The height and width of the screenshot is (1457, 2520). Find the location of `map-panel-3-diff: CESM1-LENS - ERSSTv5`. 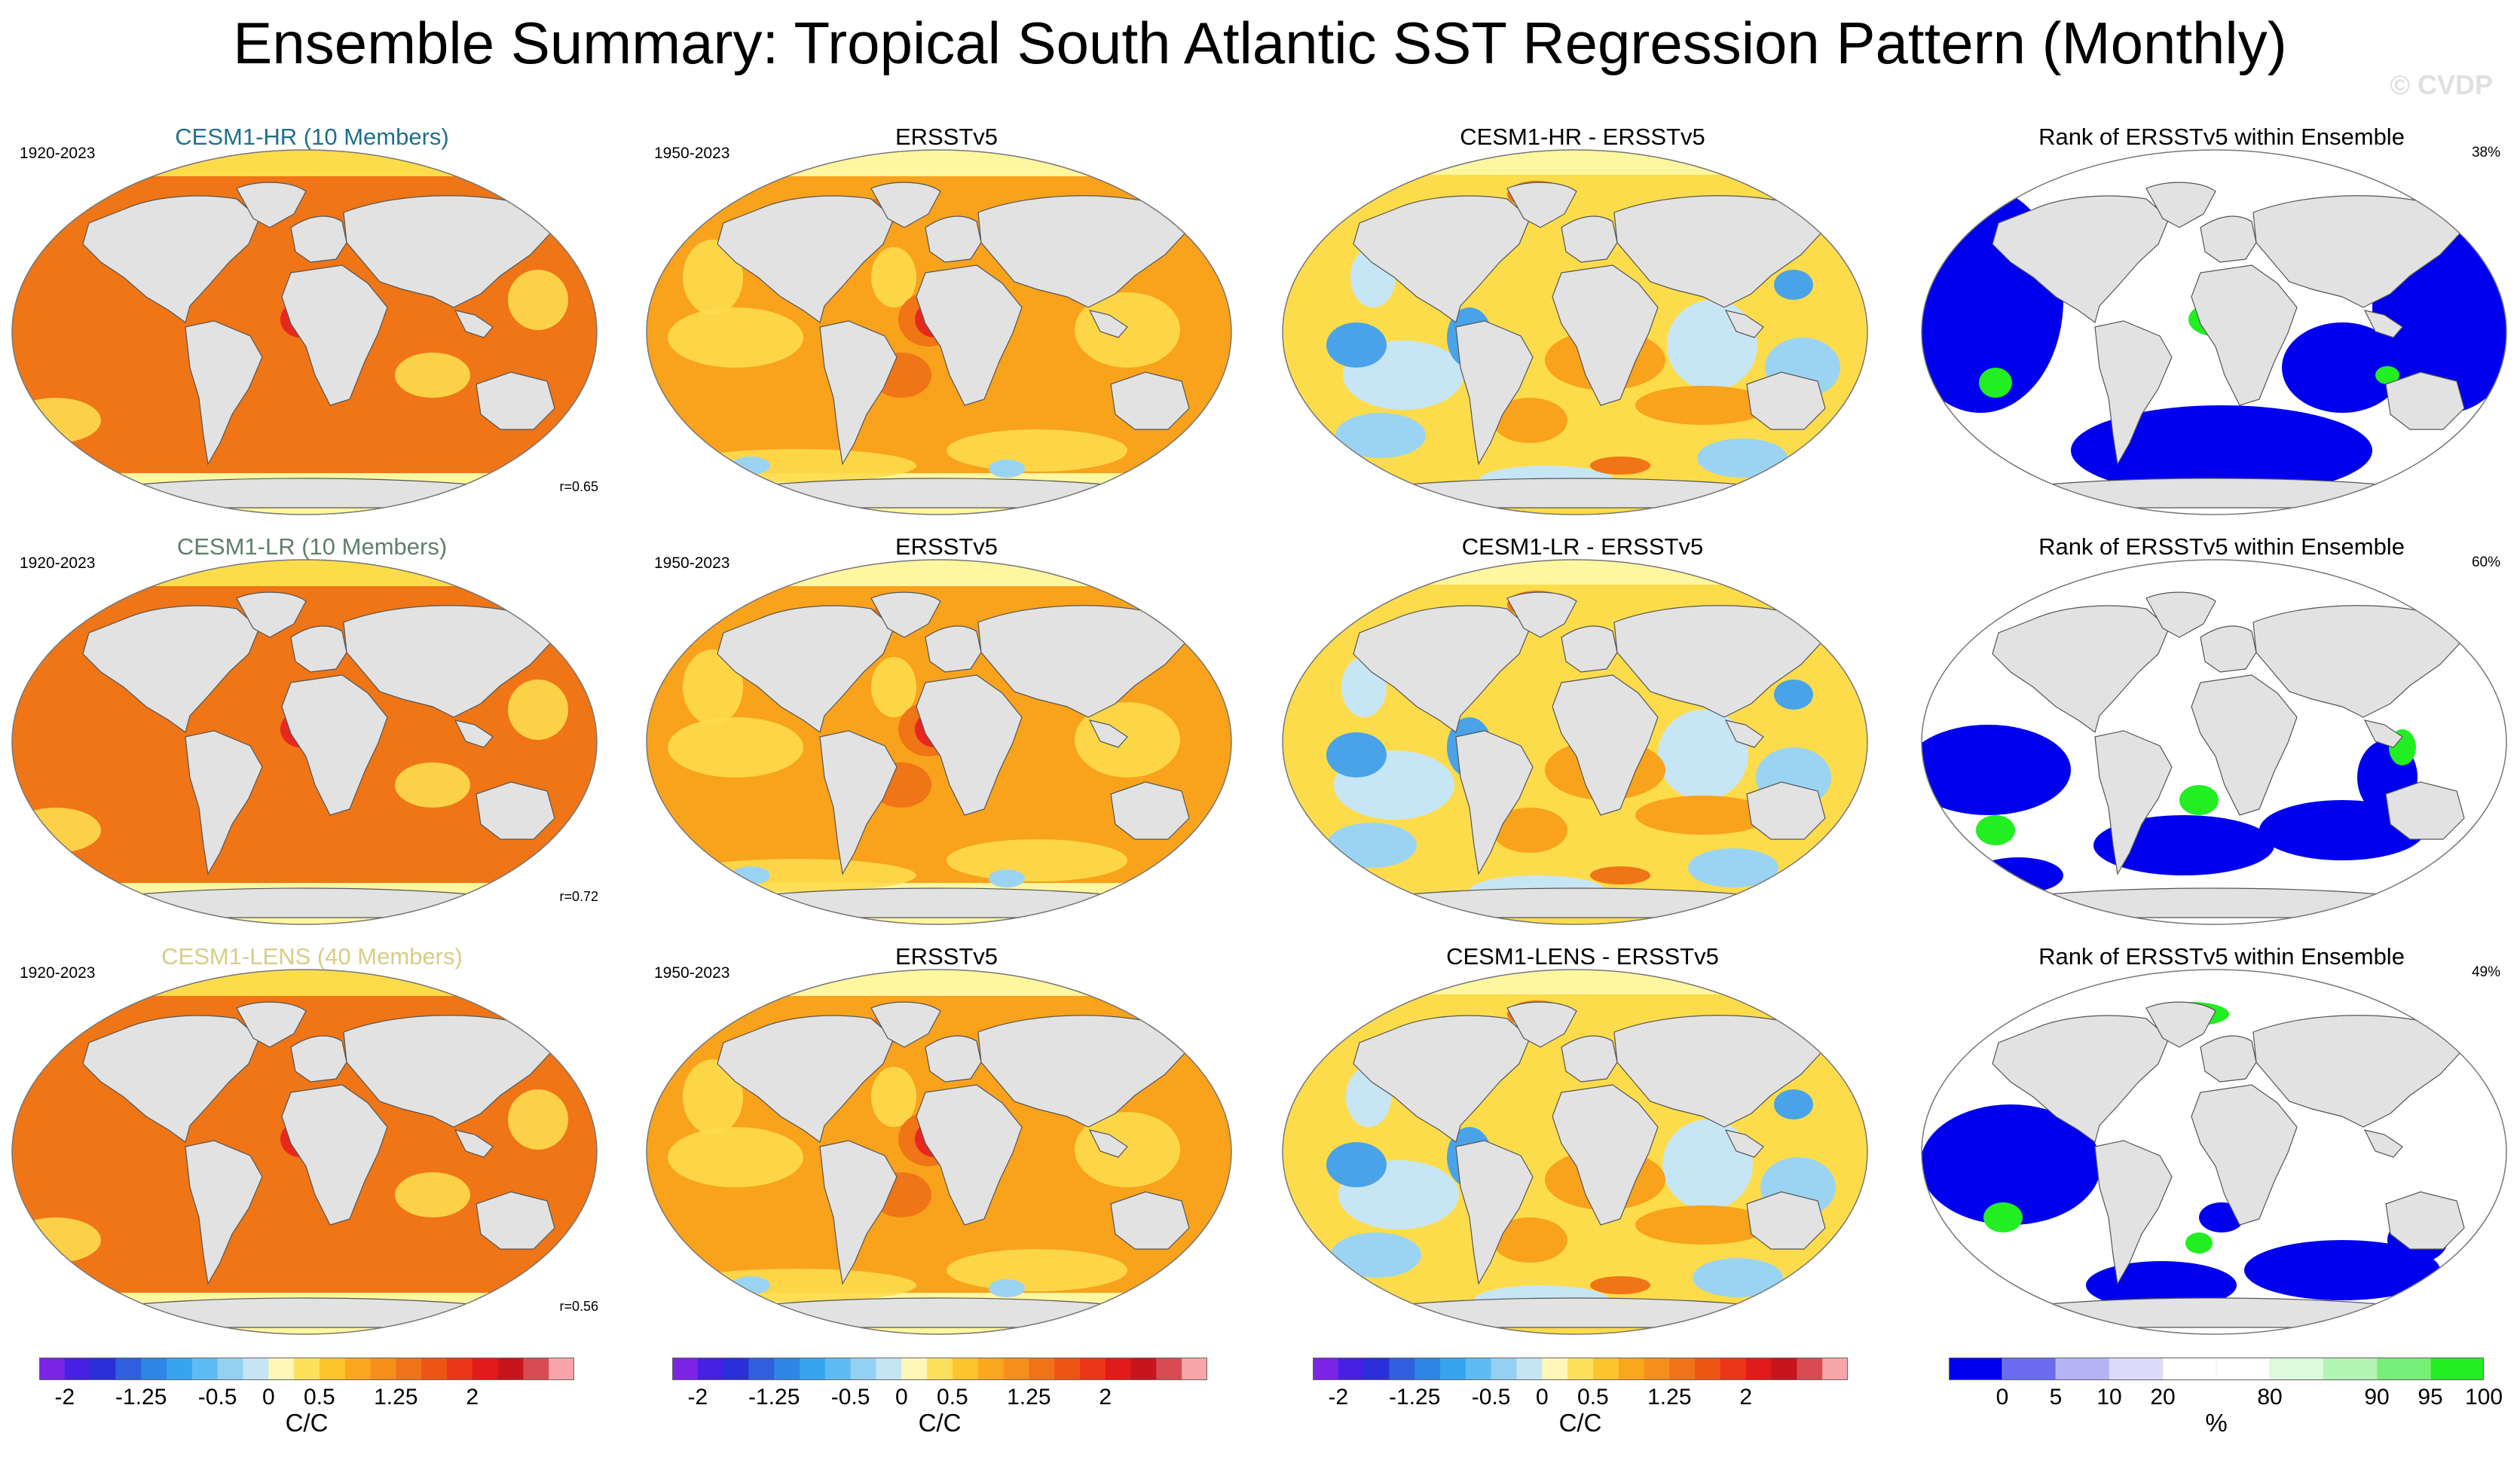

map-panel-3-diff: CESM1-LENS - ERSSTv5 is located at coordinates (1582, 1139).